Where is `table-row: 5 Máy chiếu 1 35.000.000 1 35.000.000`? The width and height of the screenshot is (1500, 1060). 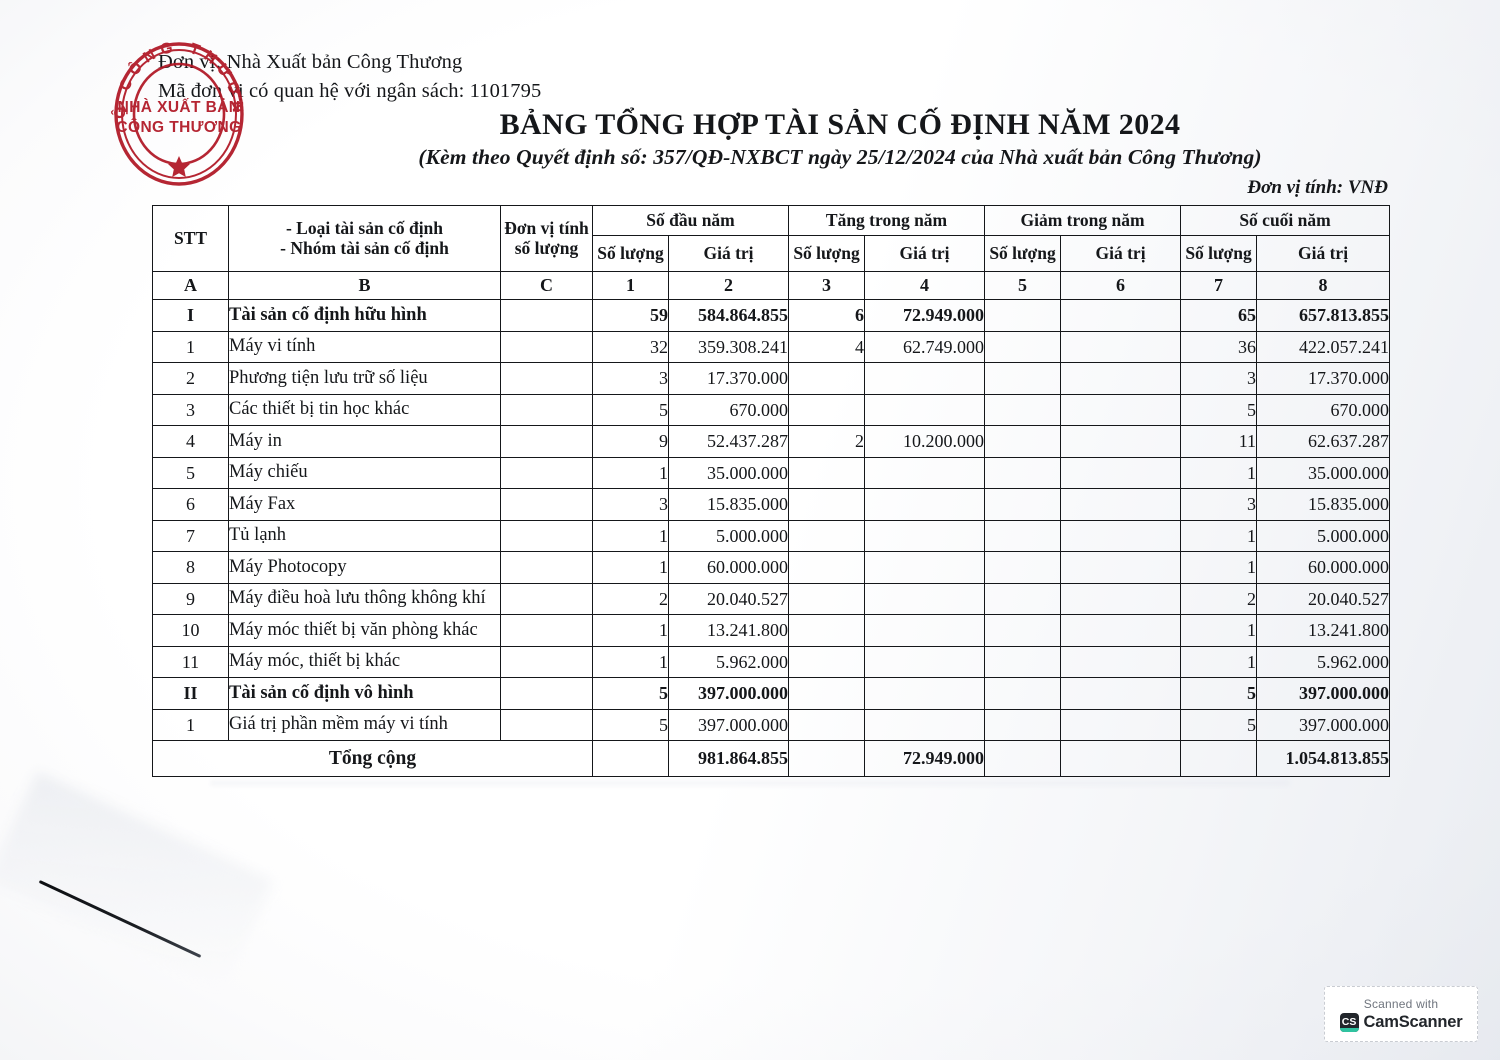 table-row: 5 Máy chiếu 1 35.000.000 1 35.000.000 is located at coordinates (771, 472).